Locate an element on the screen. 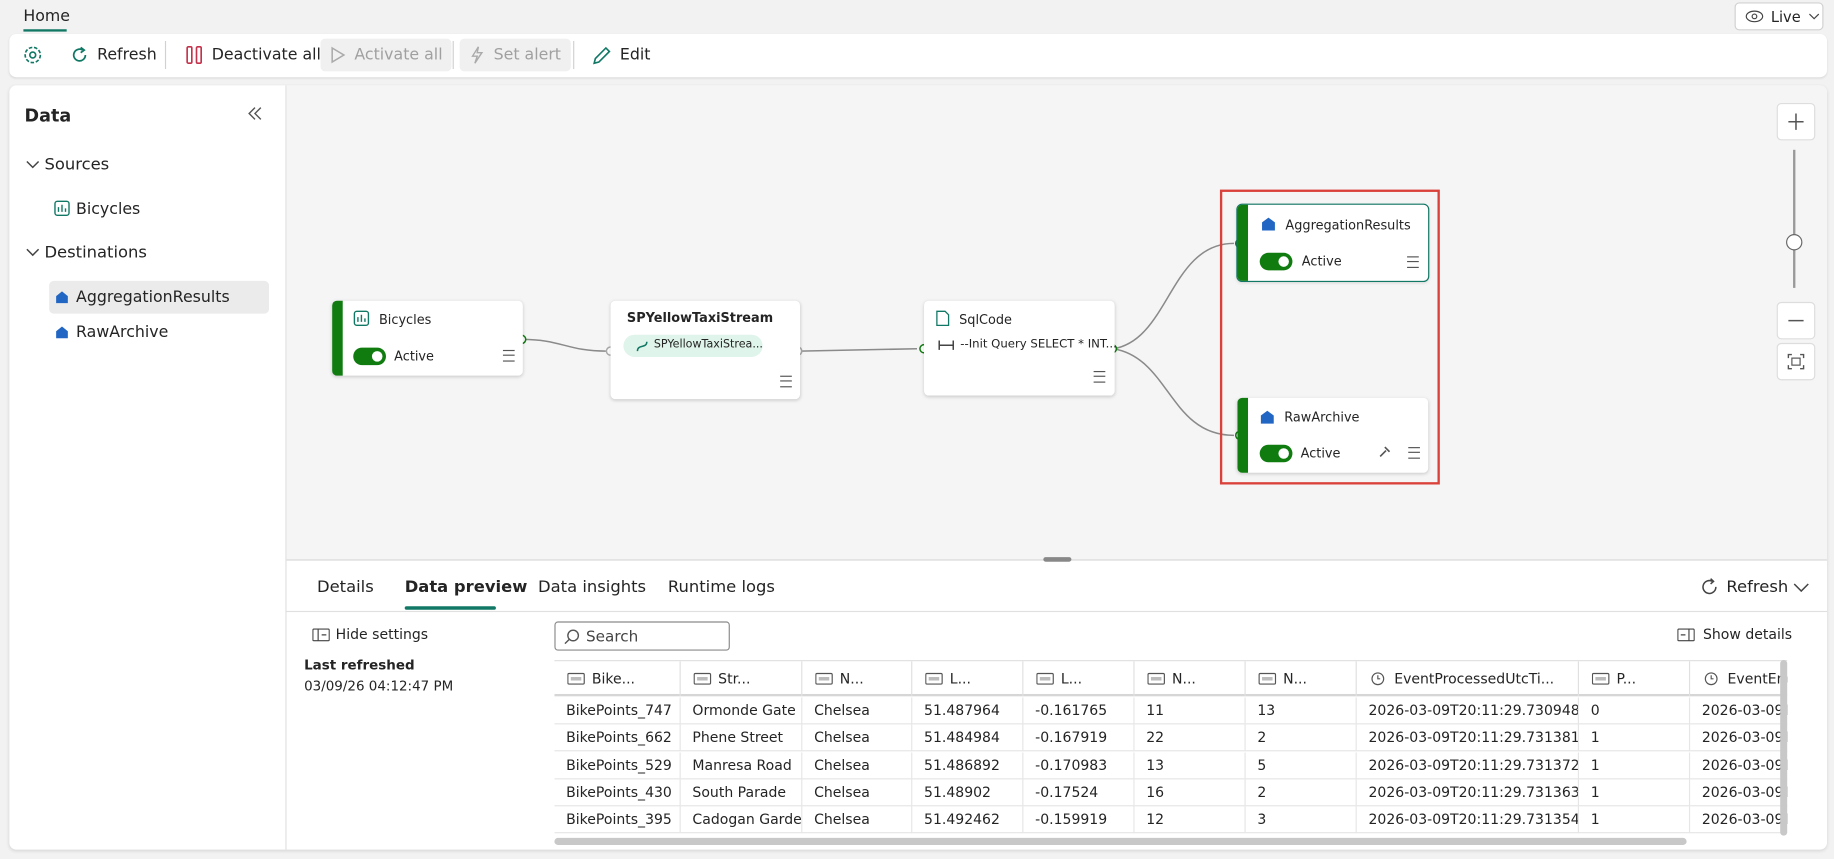  table-cell: -0.161765 is located at coordinates (1079, 711).